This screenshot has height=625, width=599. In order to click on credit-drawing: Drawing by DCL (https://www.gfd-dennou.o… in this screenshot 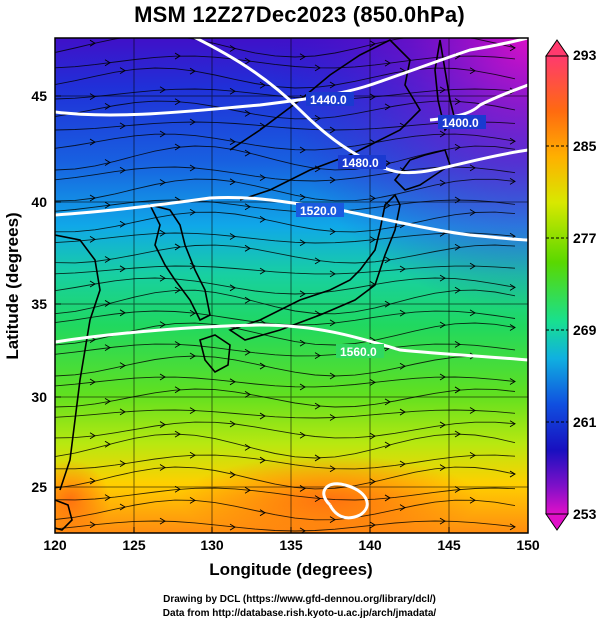, I will do `click(299, 599)`.